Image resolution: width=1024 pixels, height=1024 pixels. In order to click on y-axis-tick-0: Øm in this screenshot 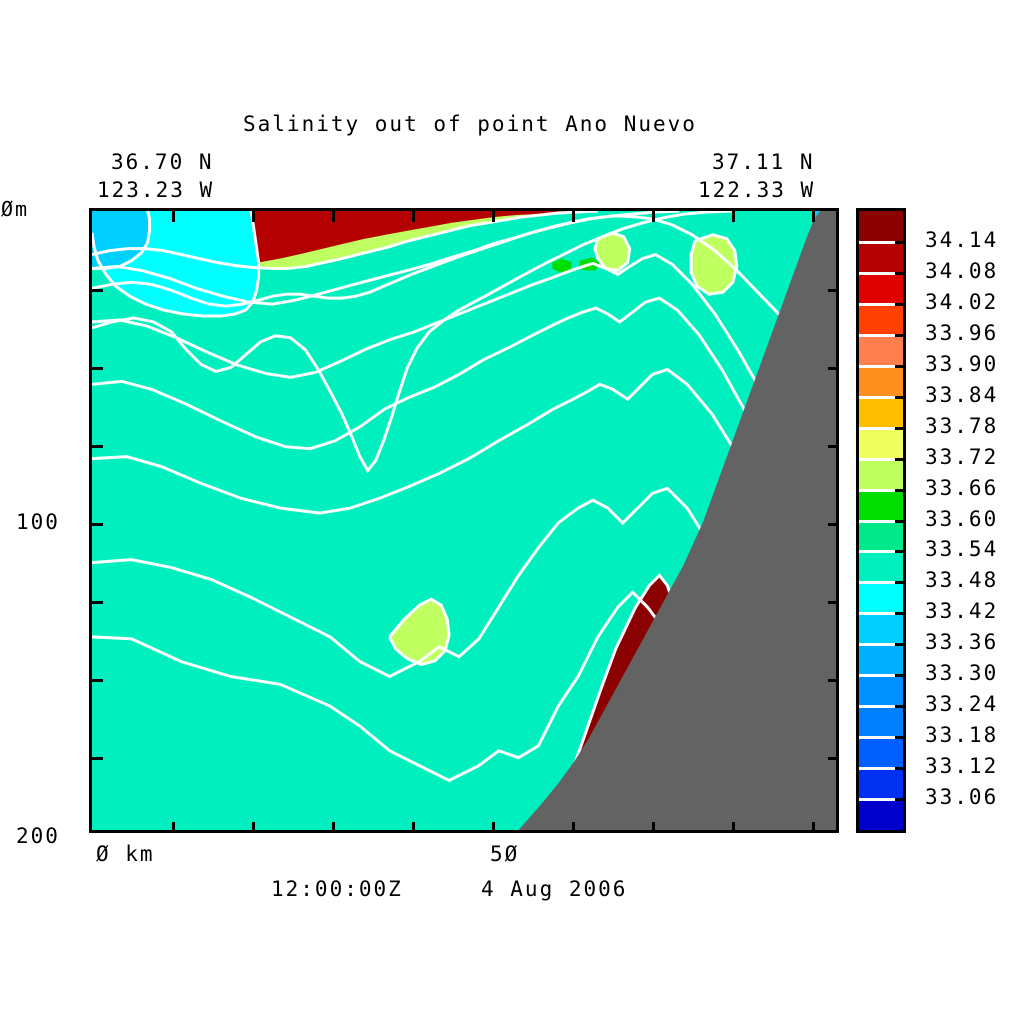, I will do `click(15, 209)`.